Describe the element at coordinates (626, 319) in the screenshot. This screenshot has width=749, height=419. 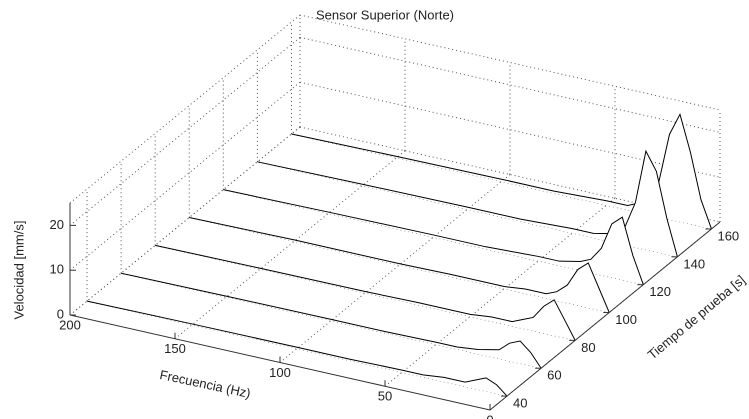
I see `y-tick-label: 100` at that location.